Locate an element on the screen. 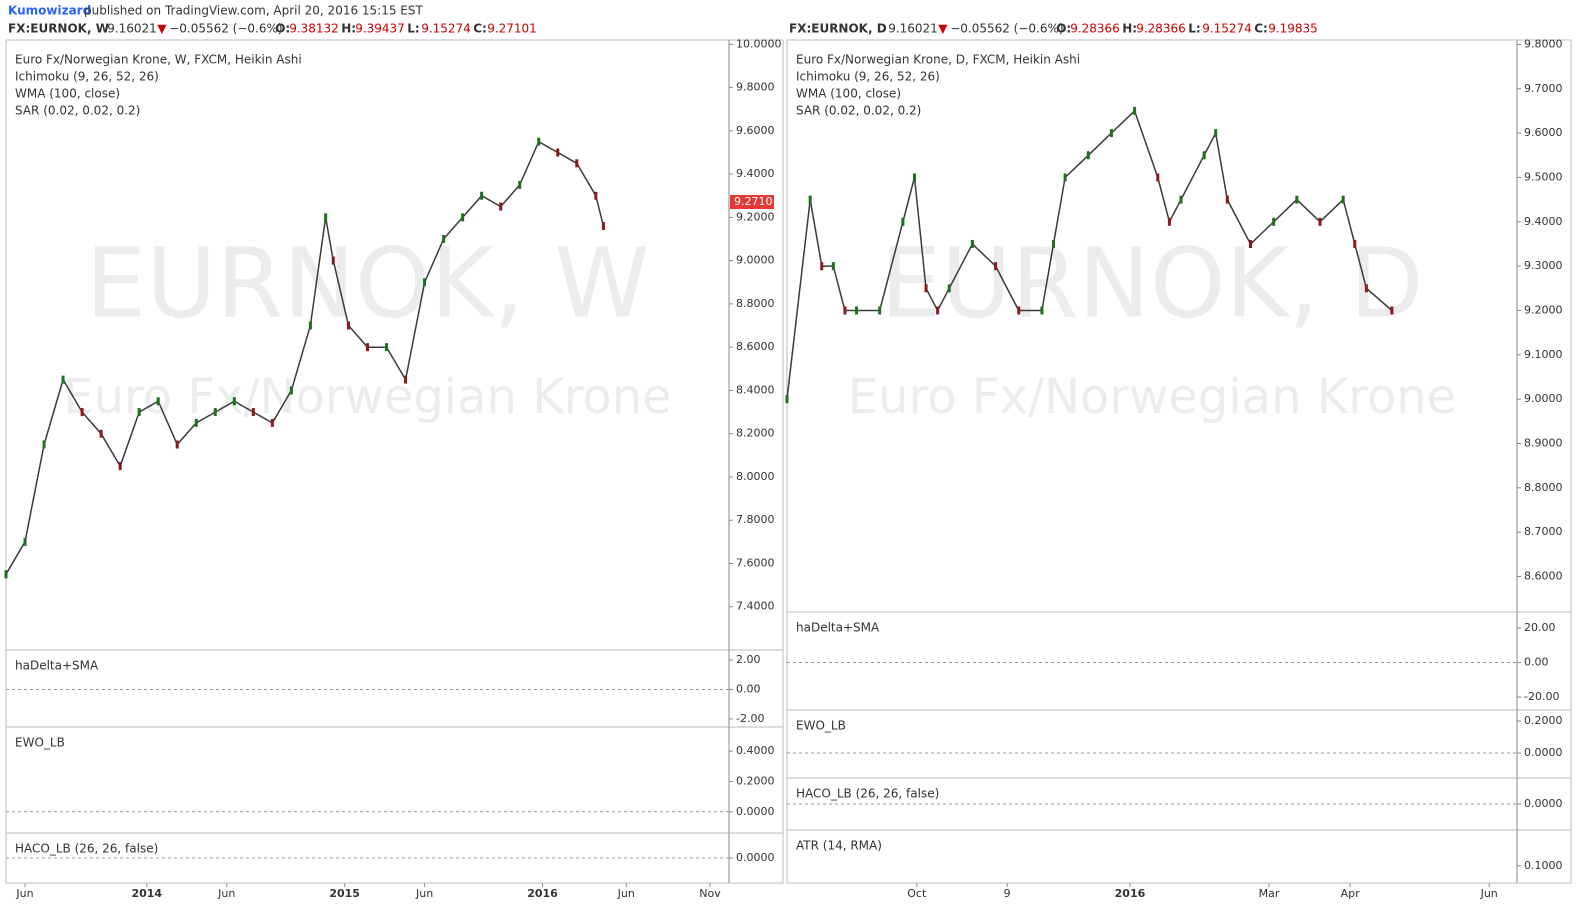 The height and width of the screenshot is (916, 1580). ohlc-value: 9.27101 is located at coordinates (512, 29).